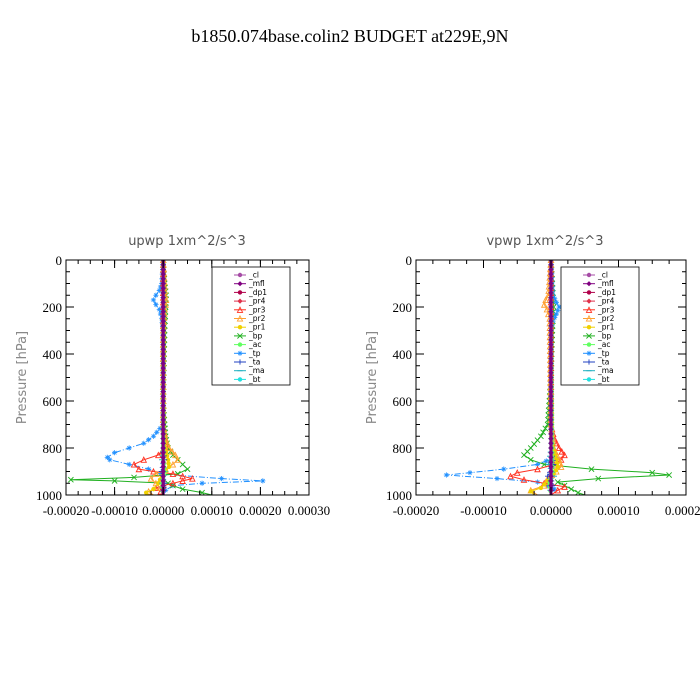 This screenshot has height=700, width=700. What do you see at coordinates (22, 377) in the screenshot?
I see `y-axis-label: Pressure [hPa]` at bounding box center [22, 377].